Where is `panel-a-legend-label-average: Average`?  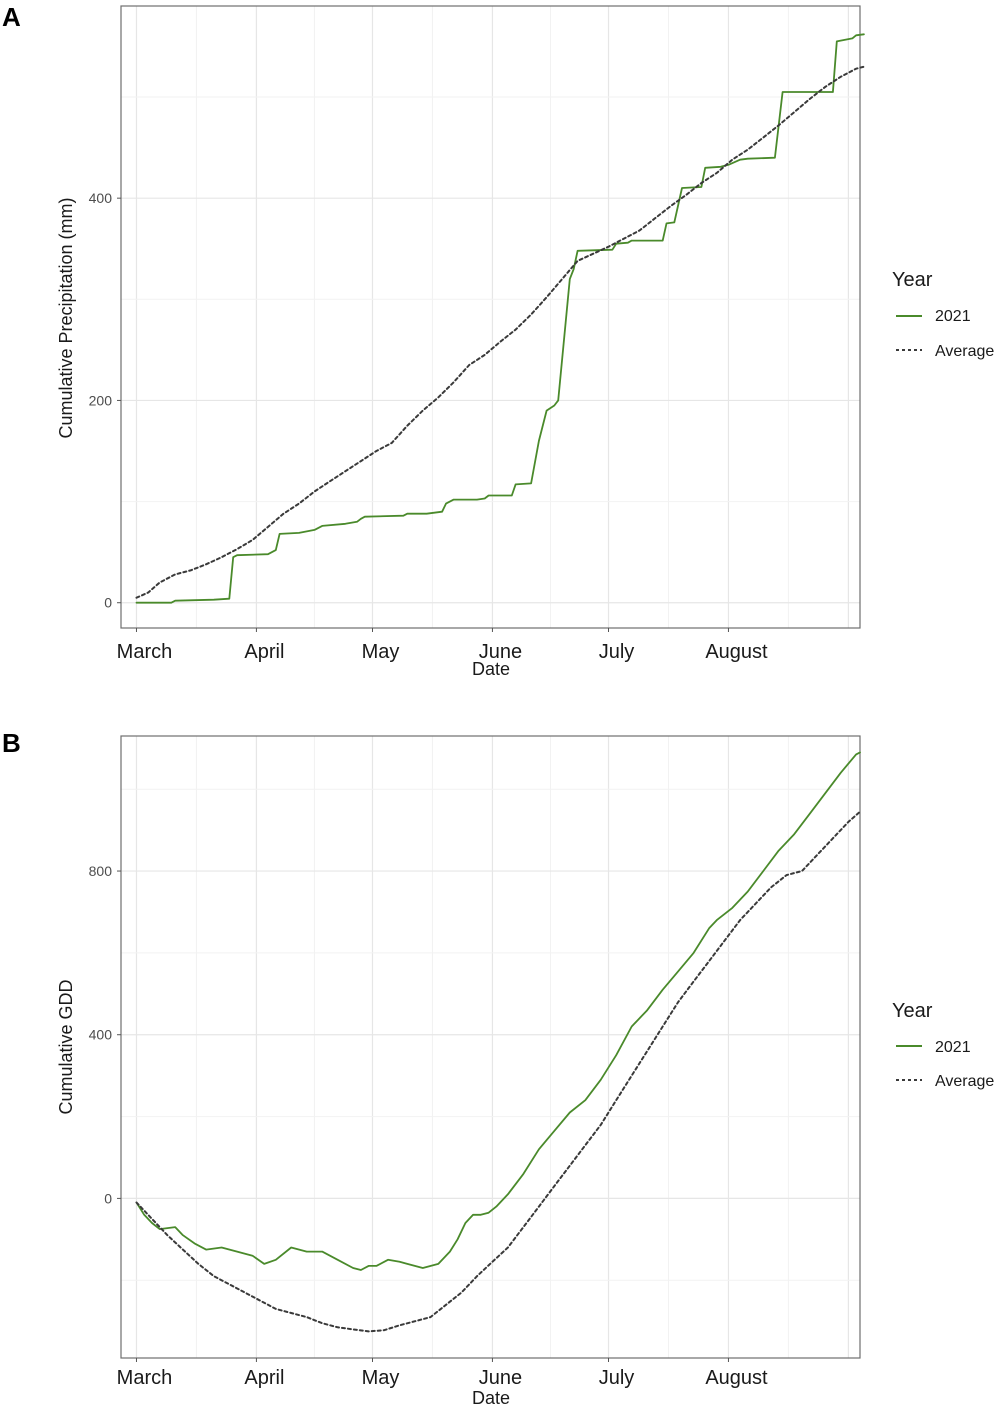 panel-a-legend-label-average: Average is located at coordinates (964, 351).